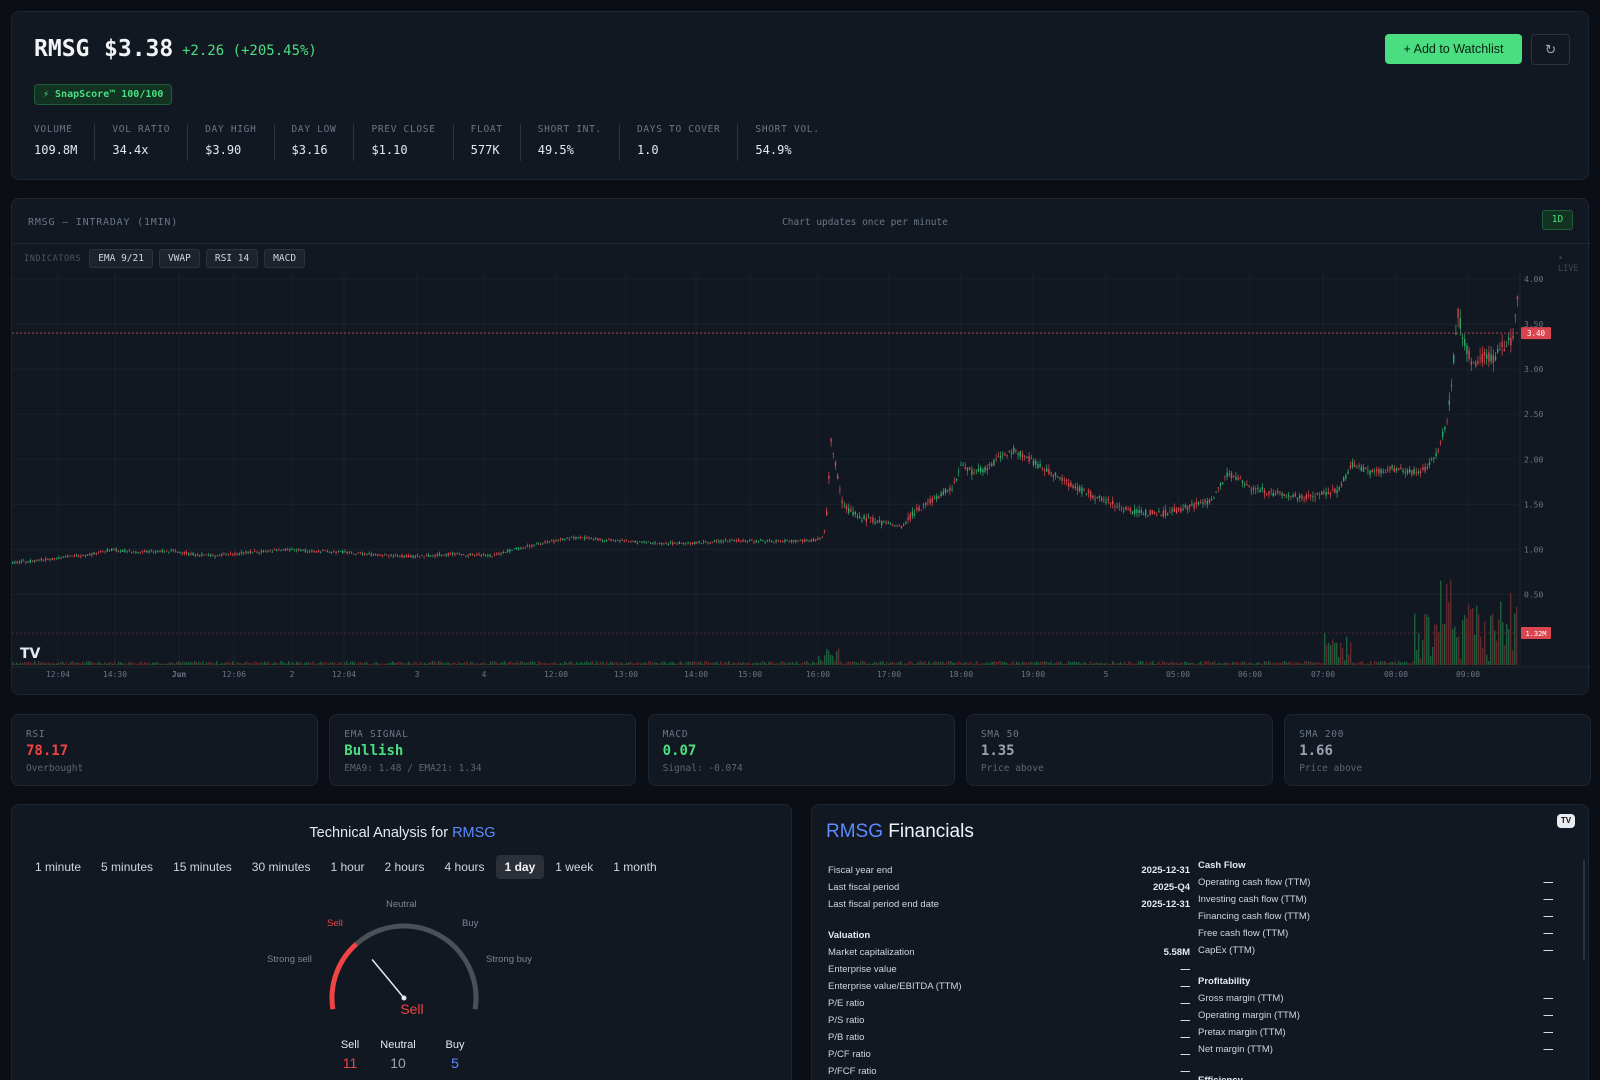 This screenshot has height=1080, width=1600. I want to click on profitability-row: Operating margin (TTM) —, so click(1375, 1015).